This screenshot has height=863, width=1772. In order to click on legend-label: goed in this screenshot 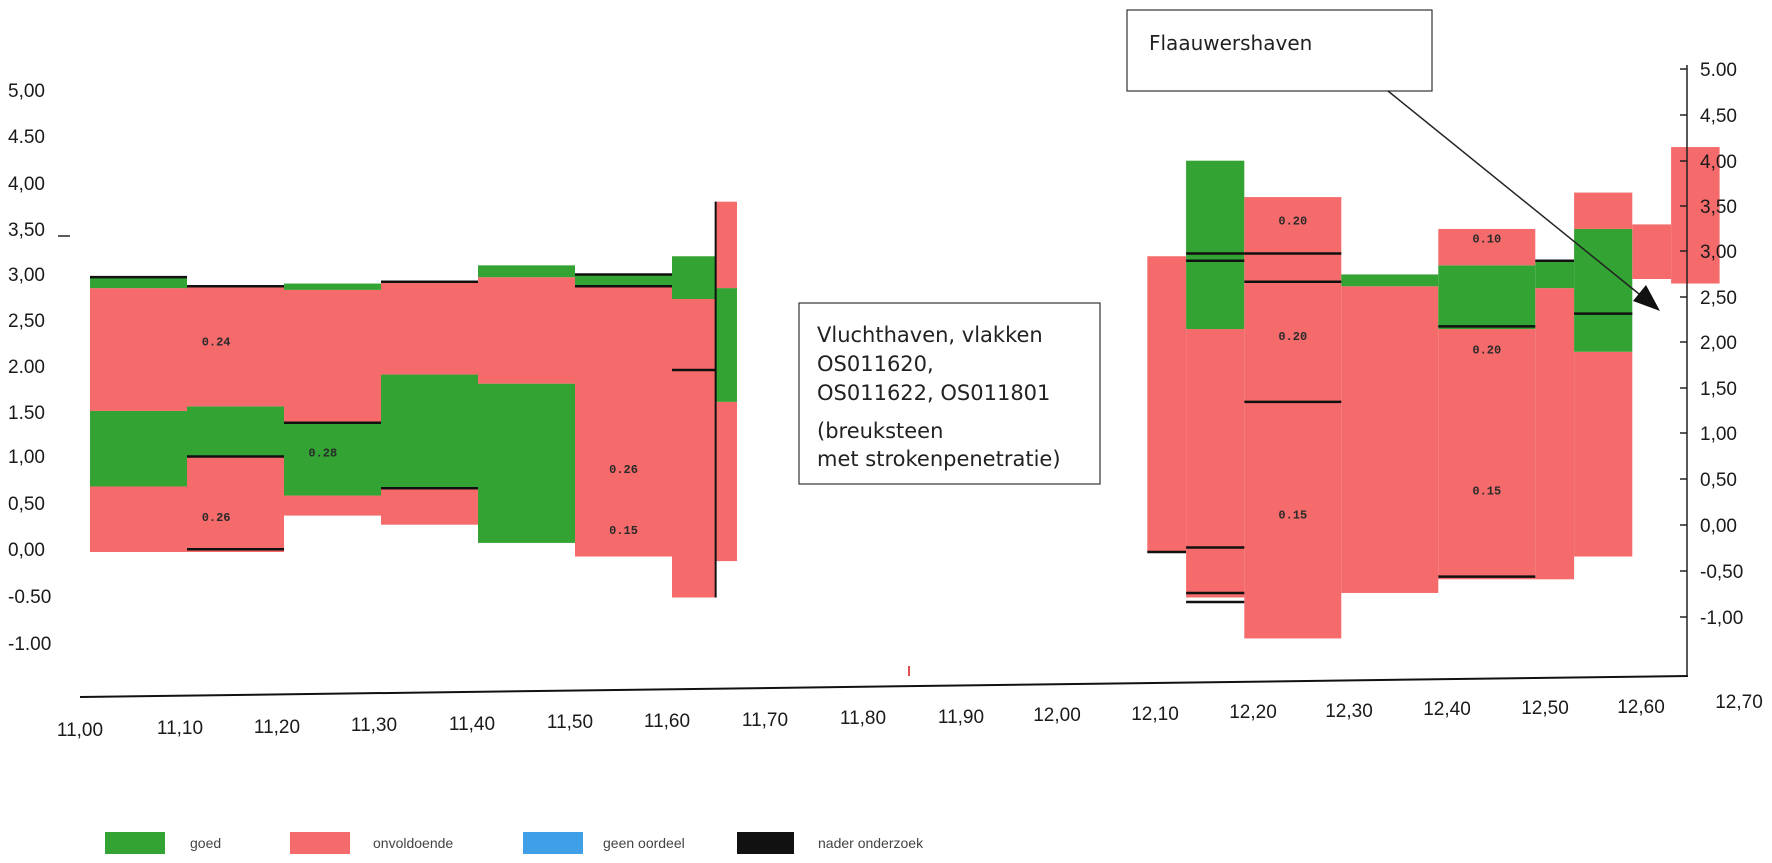, I will do `click(205, 843)`.